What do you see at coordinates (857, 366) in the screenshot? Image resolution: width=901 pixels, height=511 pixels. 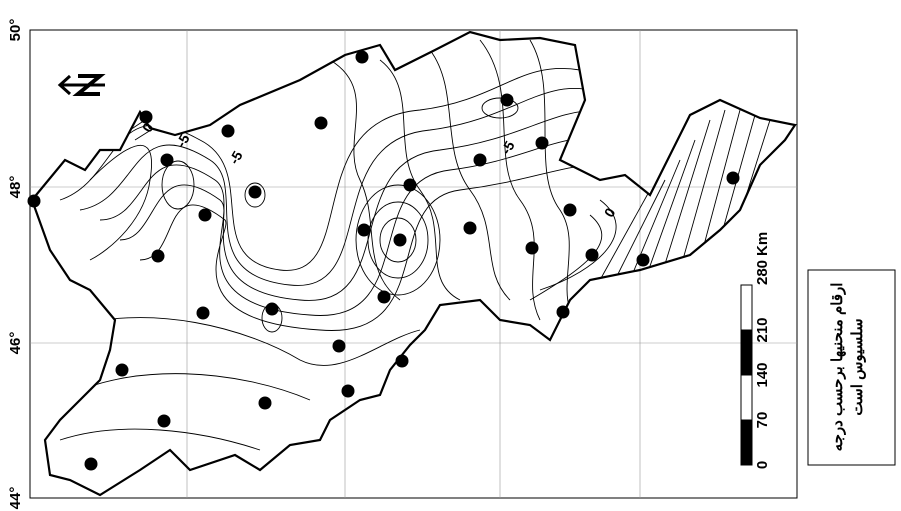 I see `legend-text: سلسیوس است` at bounding box center [857, 366].